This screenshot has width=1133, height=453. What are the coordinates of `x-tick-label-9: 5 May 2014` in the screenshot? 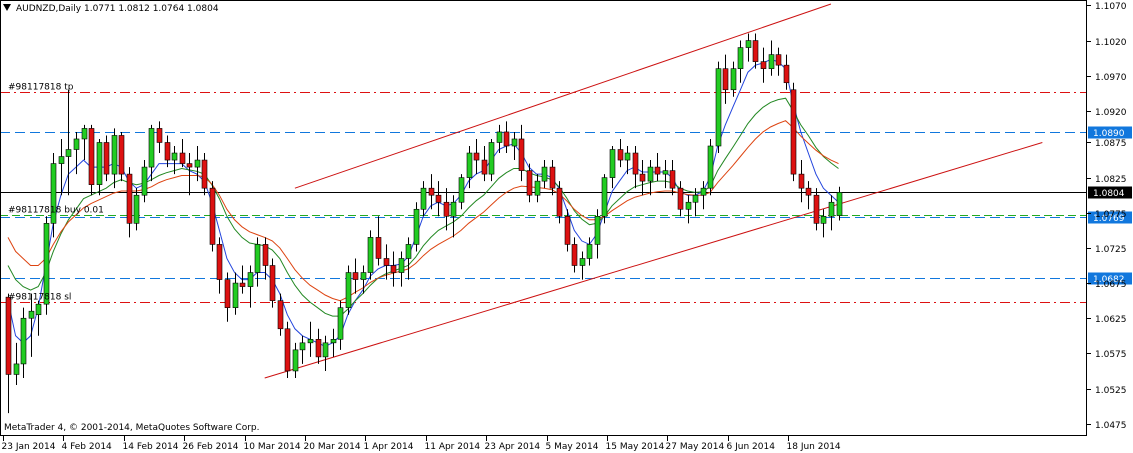 It's located at (572, 447).